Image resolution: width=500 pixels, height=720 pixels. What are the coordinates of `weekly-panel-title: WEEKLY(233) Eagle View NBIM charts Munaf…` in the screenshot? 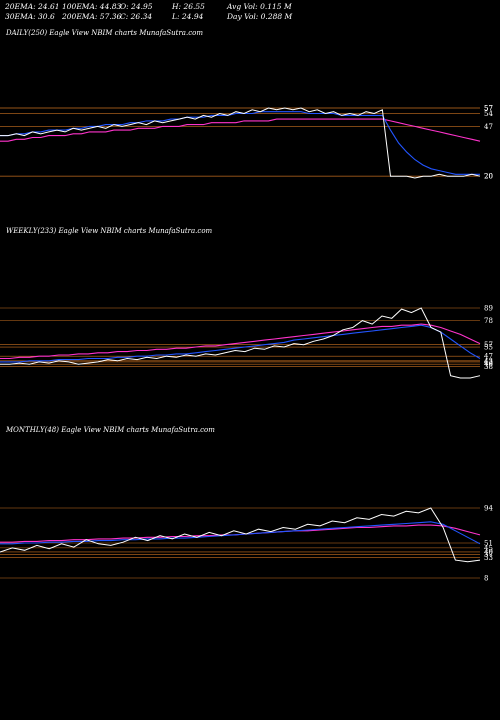 It's located at (109, 231).